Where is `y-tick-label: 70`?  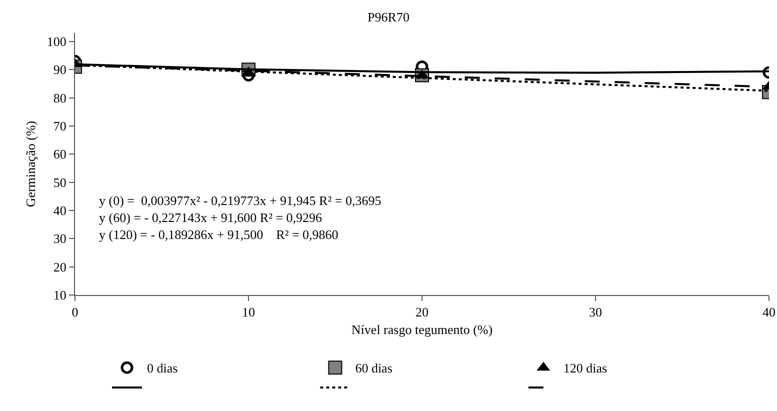
y-tick-label: 70 is located at coordinates (59, 126).